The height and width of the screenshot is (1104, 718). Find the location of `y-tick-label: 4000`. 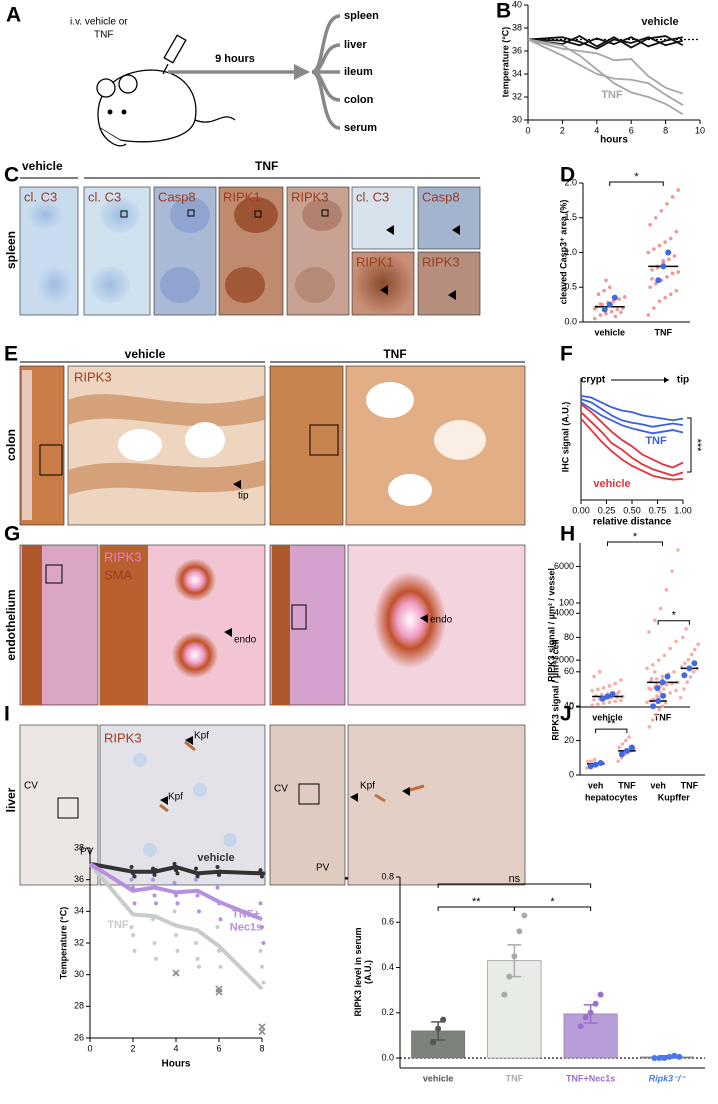

y-tick-label: 4000 is located at coordinates (564, 613).